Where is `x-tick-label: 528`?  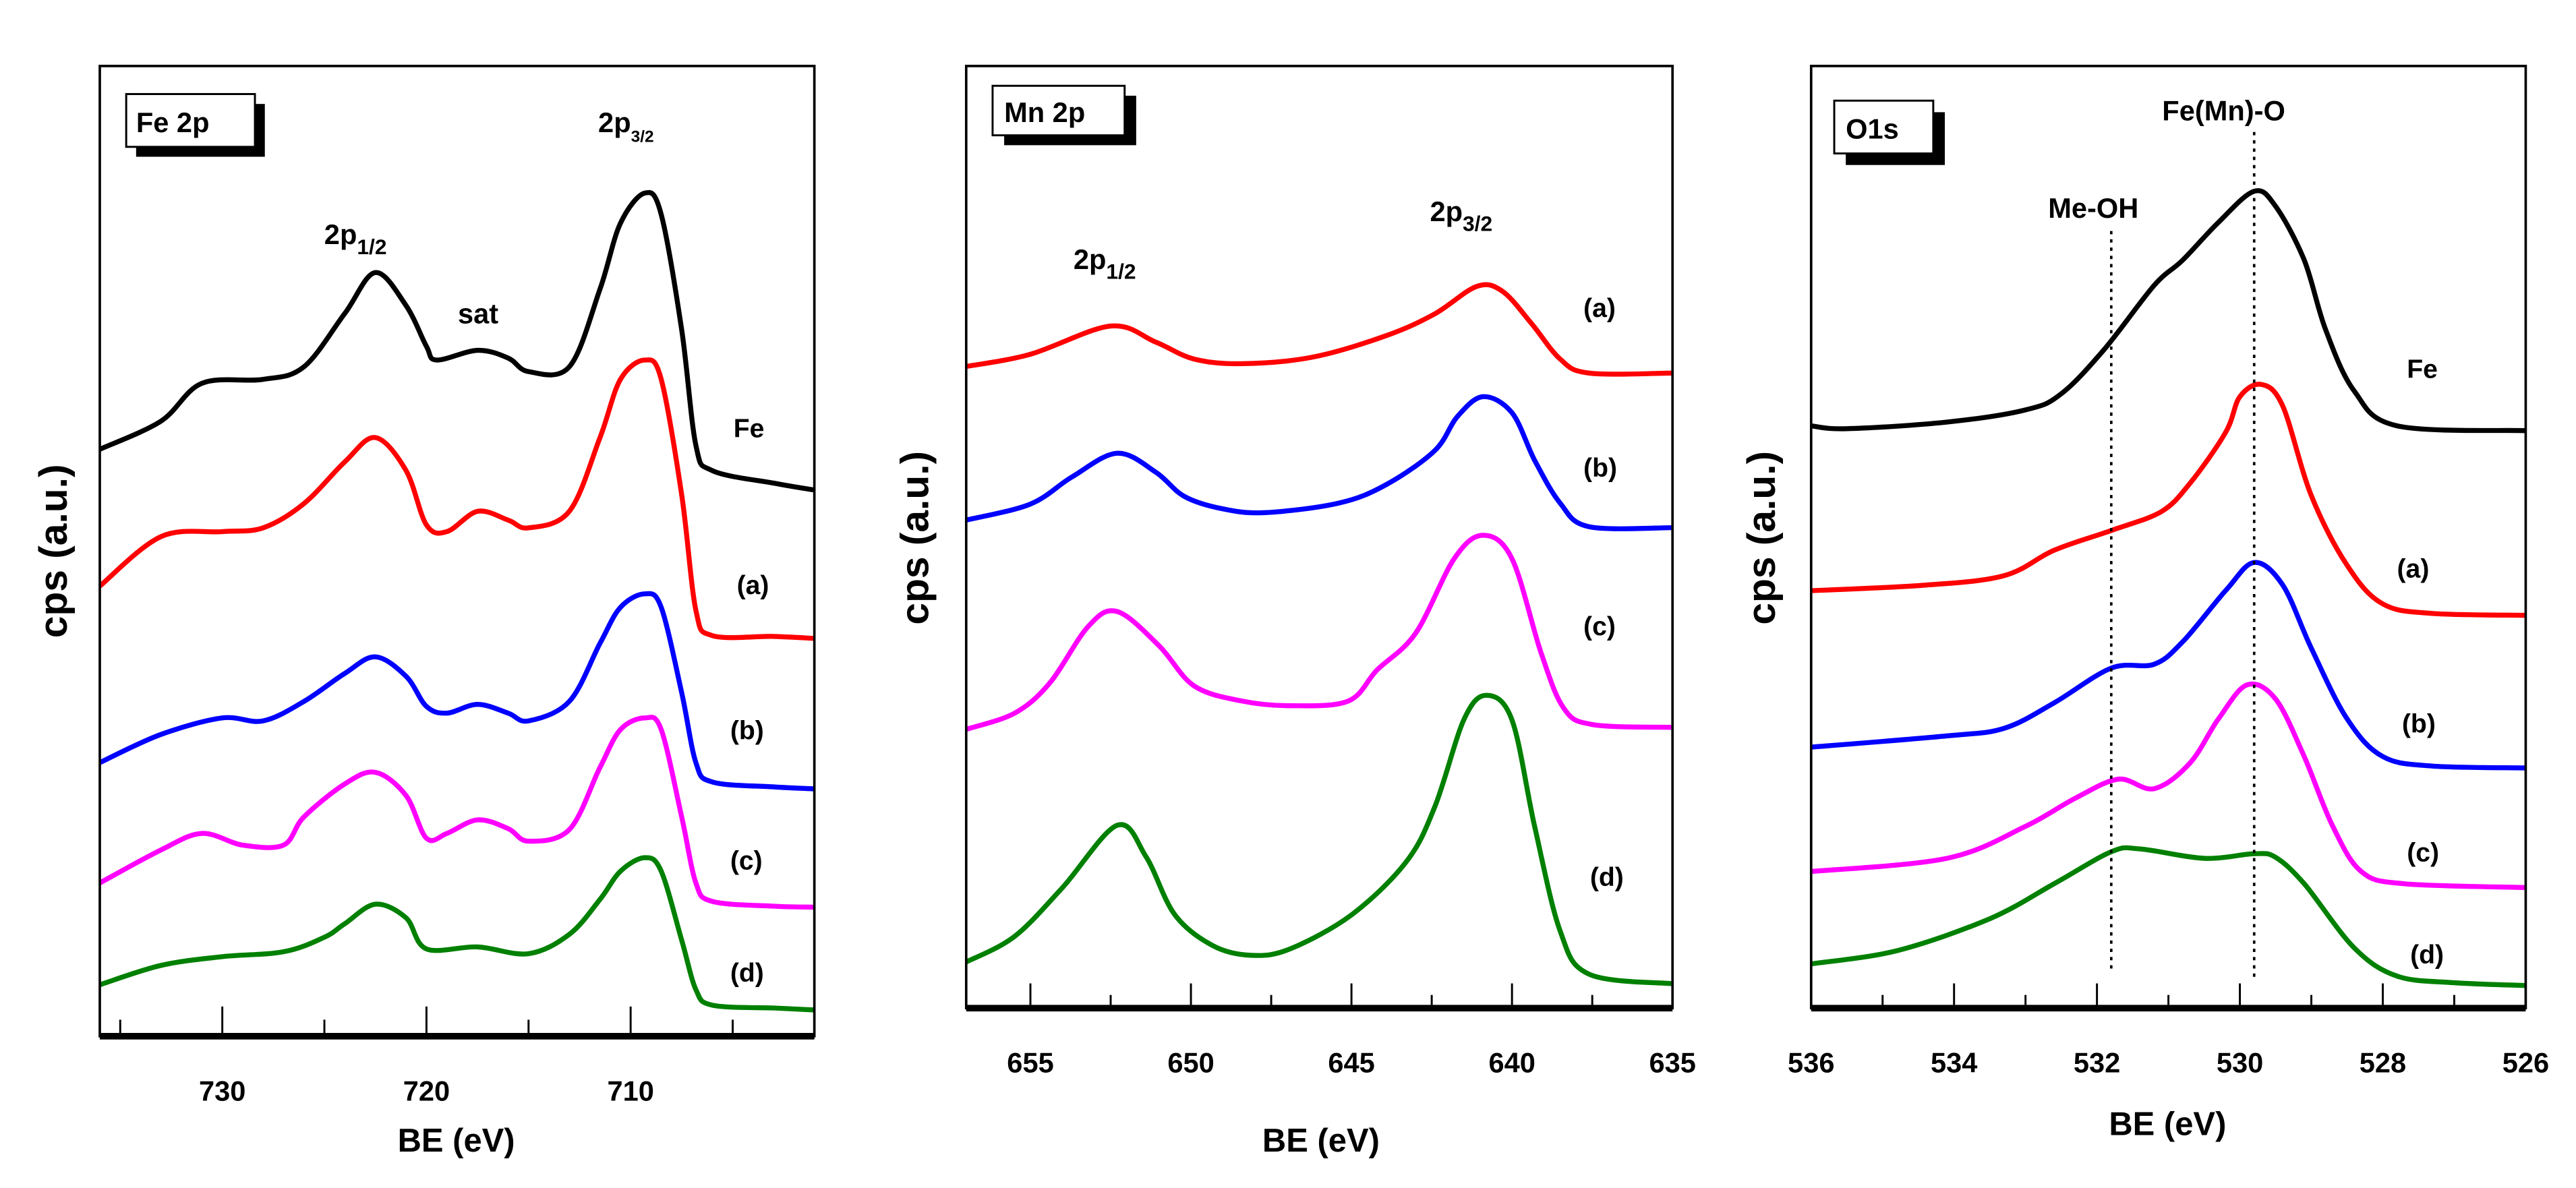
x-tick-label: 528 is located at coordinates (2383, 1063).